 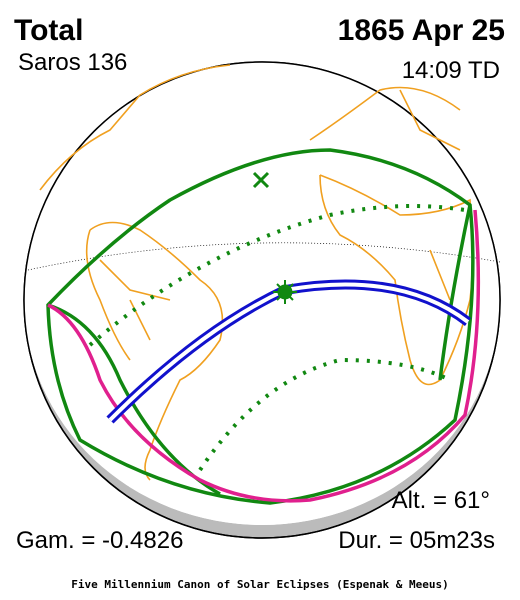 I want to click on duration: Dur. = 05m23s, so click(x=416, y=540).